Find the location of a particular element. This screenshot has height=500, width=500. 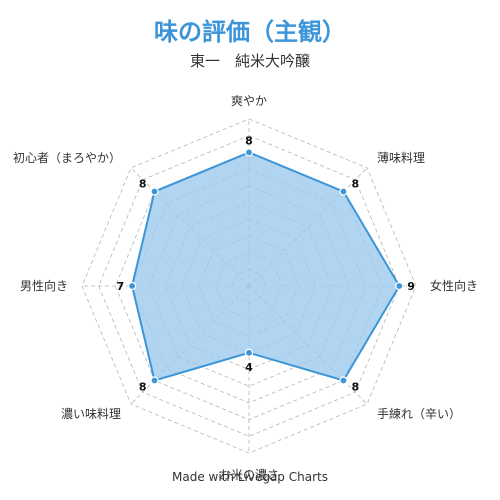

axis-label: 濃い味料理 is located at coordinates (91, 414).